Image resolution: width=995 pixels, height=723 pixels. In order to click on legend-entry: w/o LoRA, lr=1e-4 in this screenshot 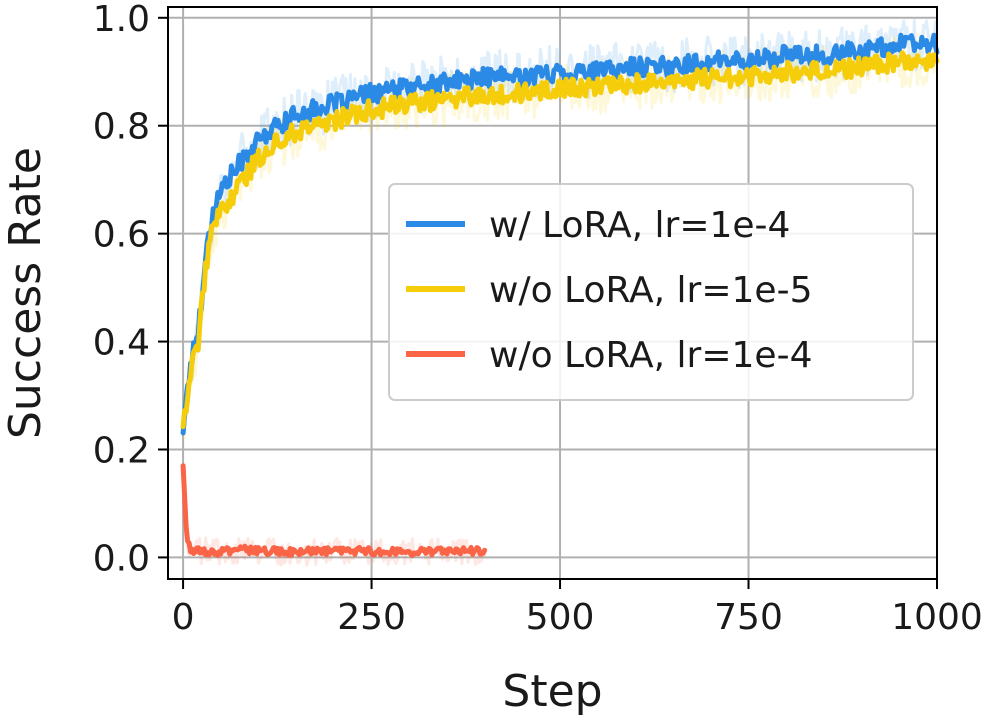, I will do `click(609, 355)`.